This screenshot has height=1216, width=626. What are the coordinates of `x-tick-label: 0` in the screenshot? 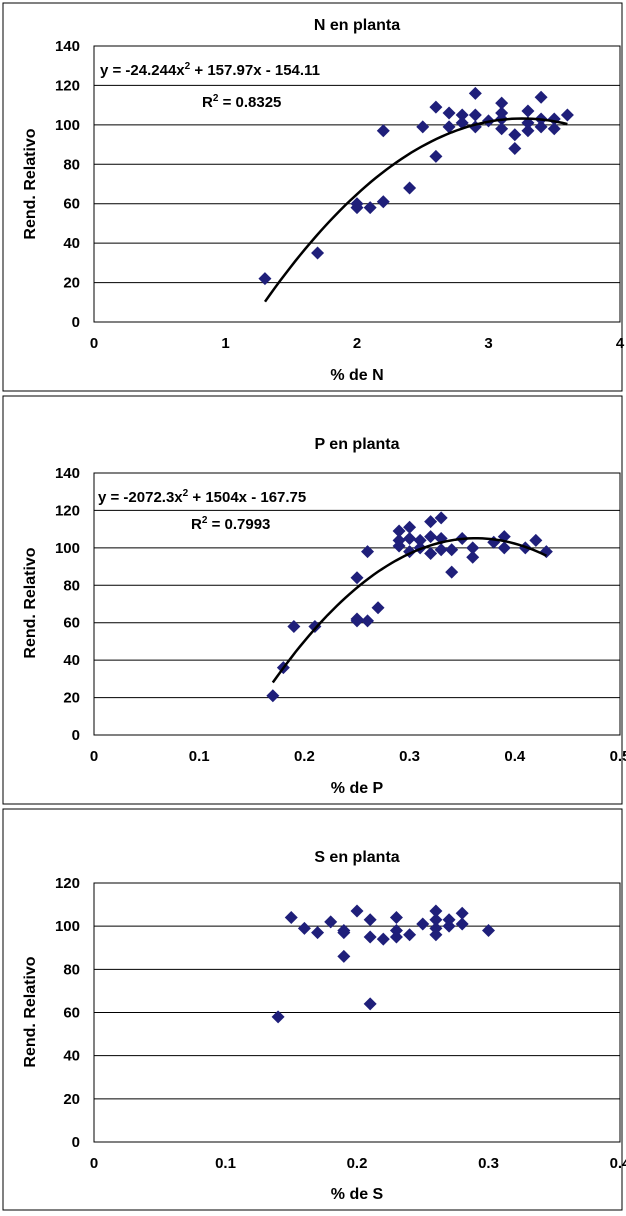 It's located at (94, 343).